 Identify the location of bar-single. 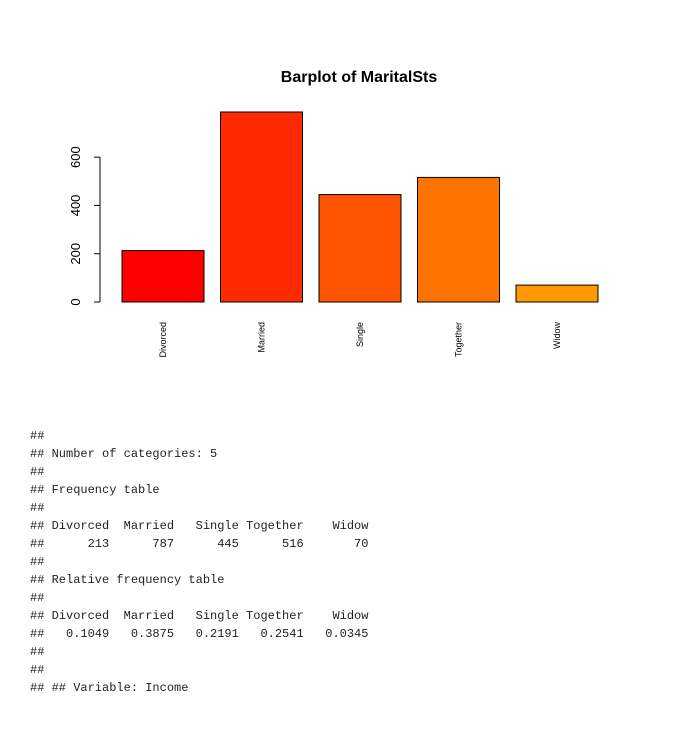
(360, 248).